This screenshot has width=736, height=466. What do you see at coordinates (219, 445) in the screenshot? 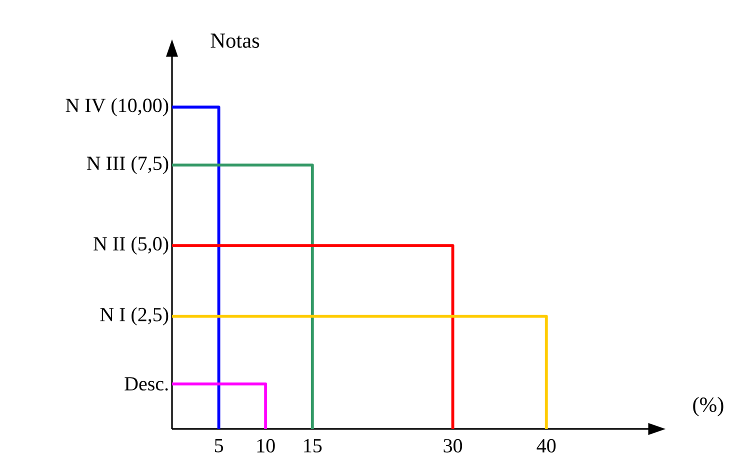
I see `x-tick-label: 5` at bounding box center [219, 445].